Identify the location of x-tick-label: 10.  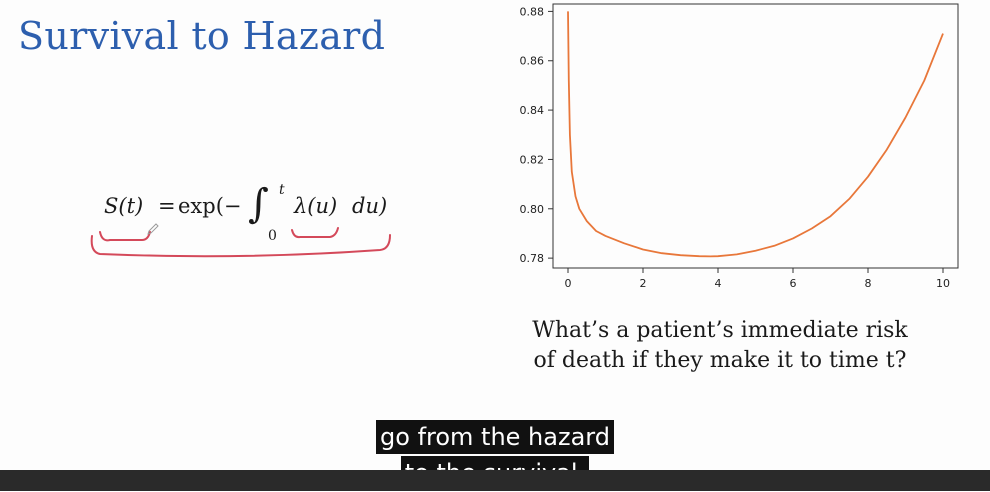
(943, 283).